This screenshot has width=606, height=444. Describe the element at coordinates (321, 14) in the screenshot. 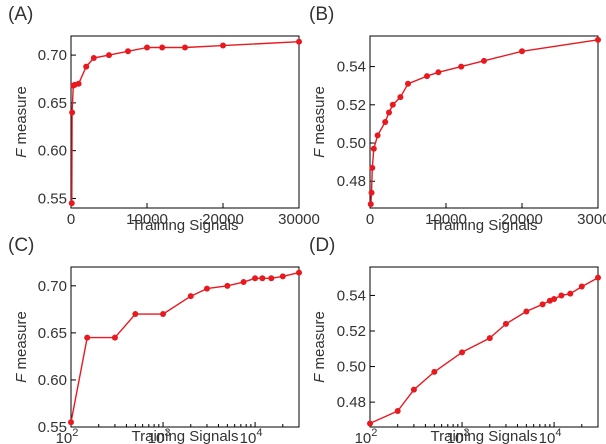

I see `panel-label: (B)` at that location.